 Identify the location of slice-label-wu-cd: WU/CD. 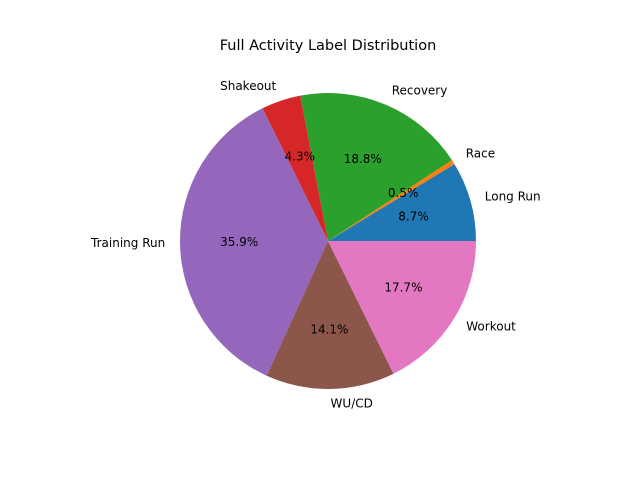
(352, 403).